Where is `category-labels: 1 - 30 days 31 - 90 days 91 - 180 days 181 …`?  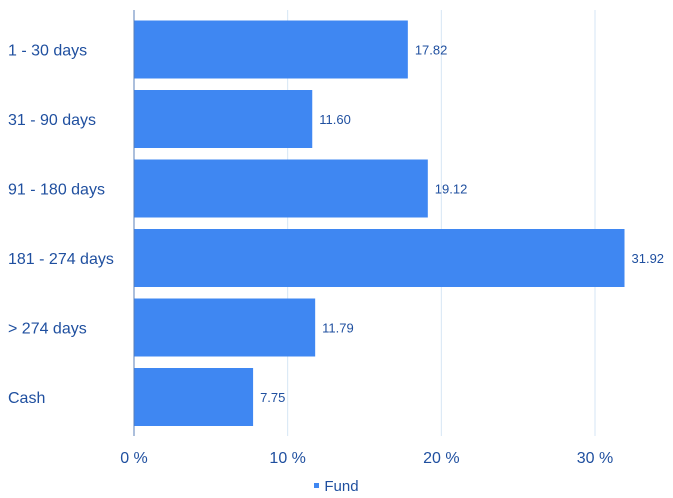 category-labels: 1 - 30 days 31 - 90 days 91 - 180 days 181 … is located at coordinates (61, 225).